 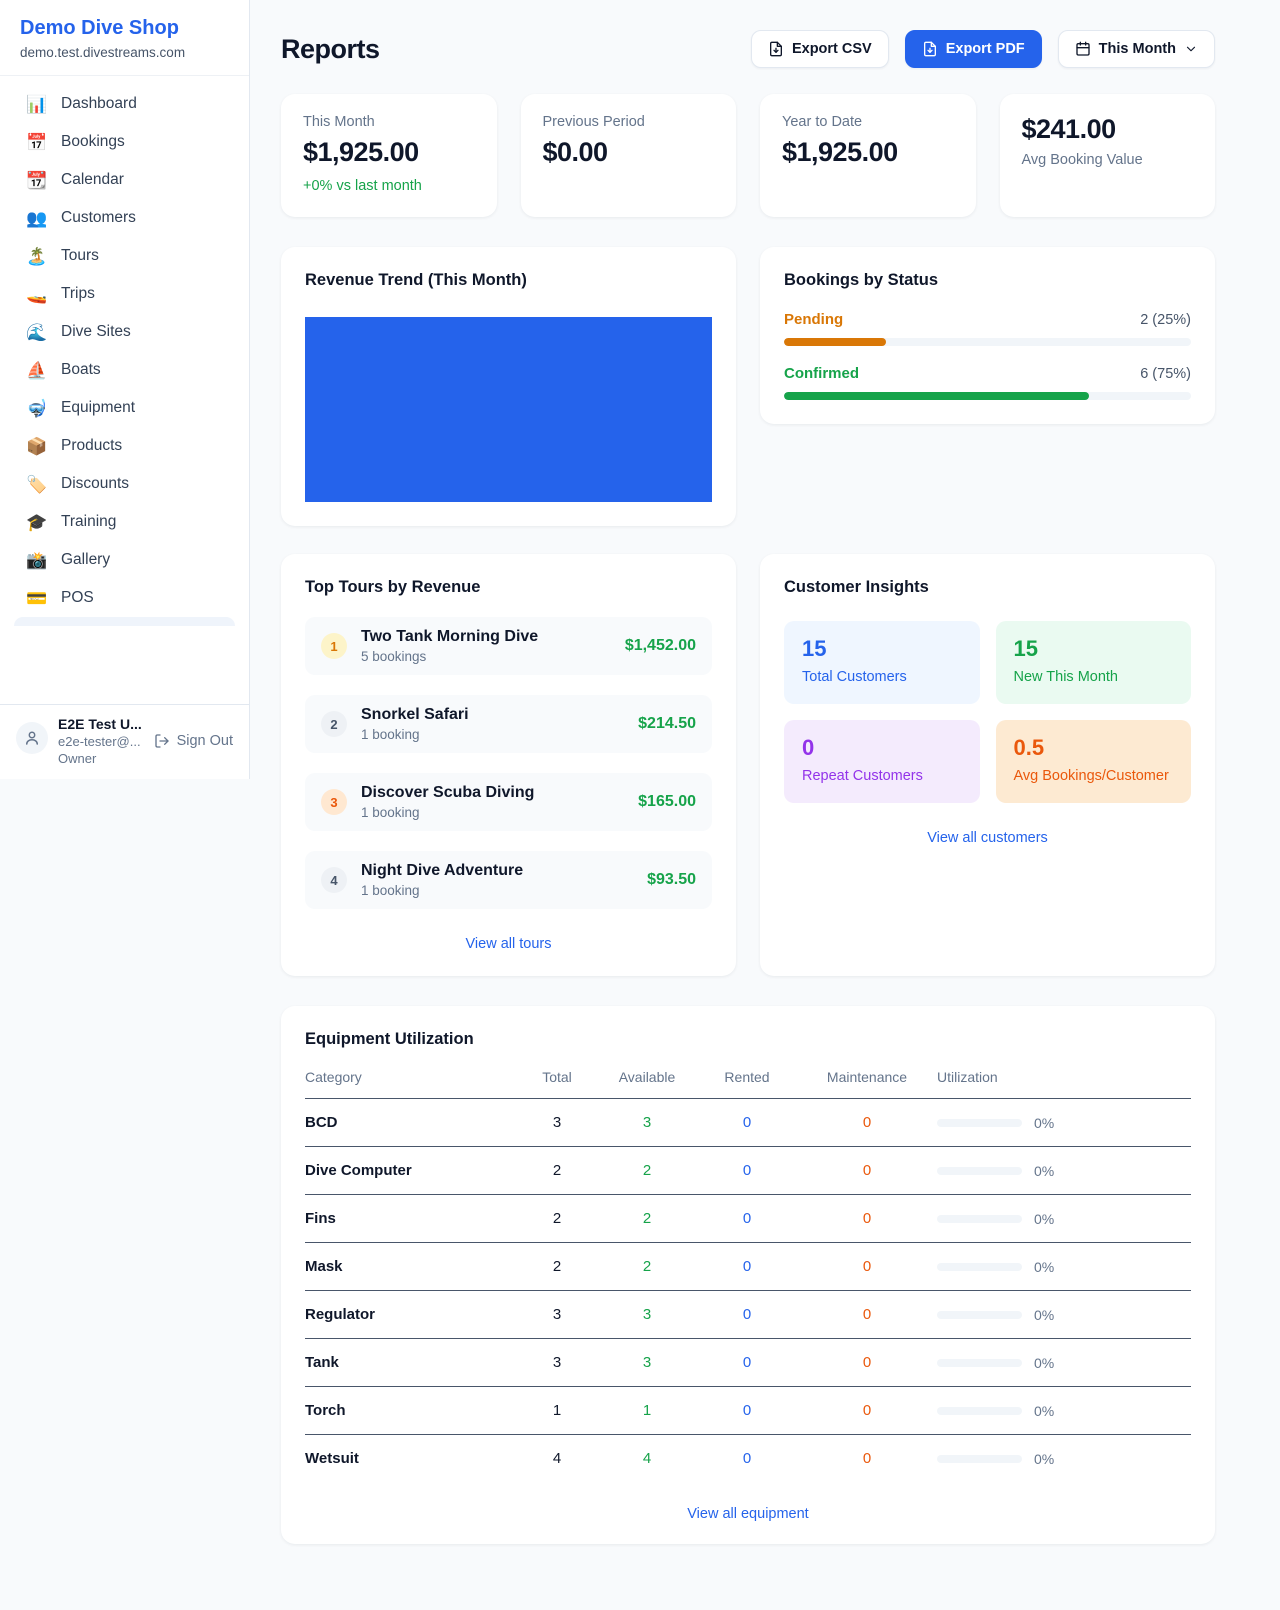 I want to click on sidebar-item-pos: 💳 POS, so click(x=124, y=598).